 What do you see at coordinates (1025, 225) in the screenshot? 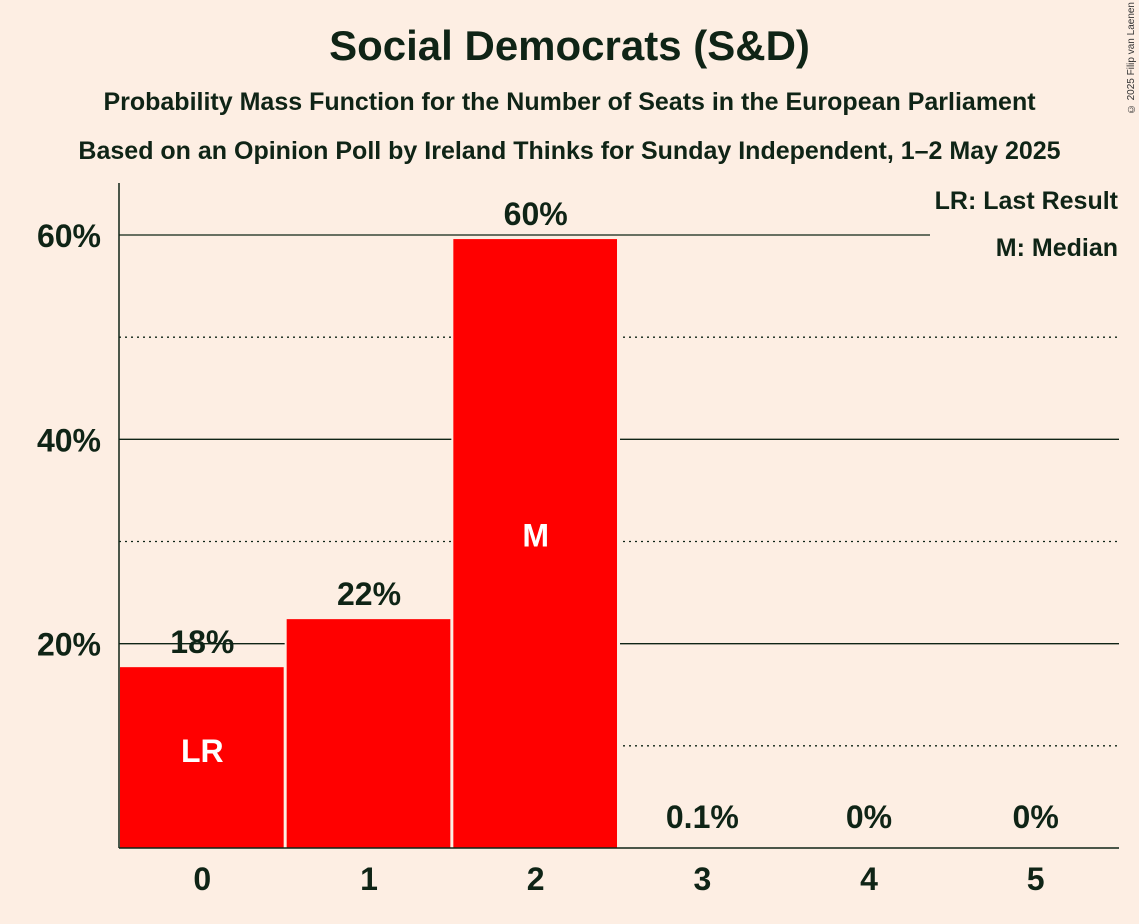
I see `legend: LR: Last Result M: Median` at bounding box center [1025, 225].